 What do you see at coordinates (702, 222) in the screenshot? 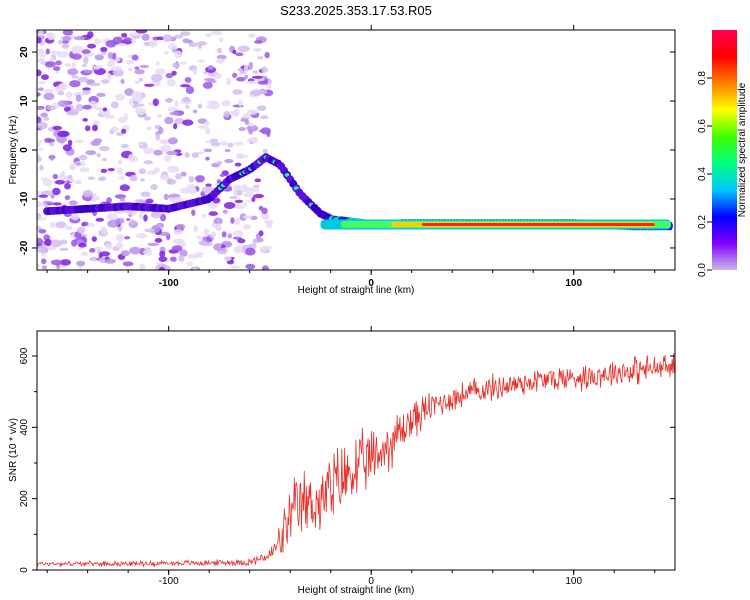
I see `colorbar-tick-label: 0.2` at bounding box center [702, 222].